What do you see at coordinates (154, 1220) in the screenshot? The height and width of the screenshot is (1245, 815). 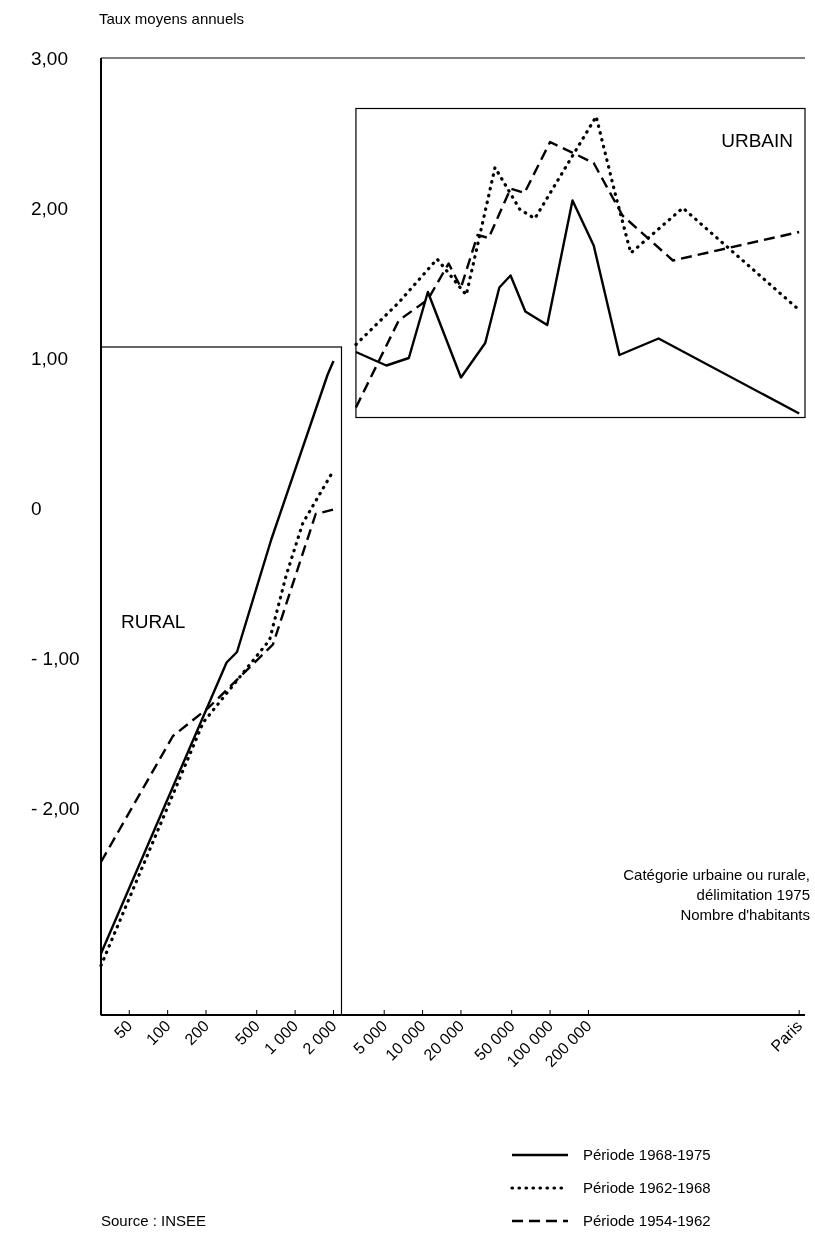 I see `source-note: Source : INSEE` at bounding box center [154, 1220].